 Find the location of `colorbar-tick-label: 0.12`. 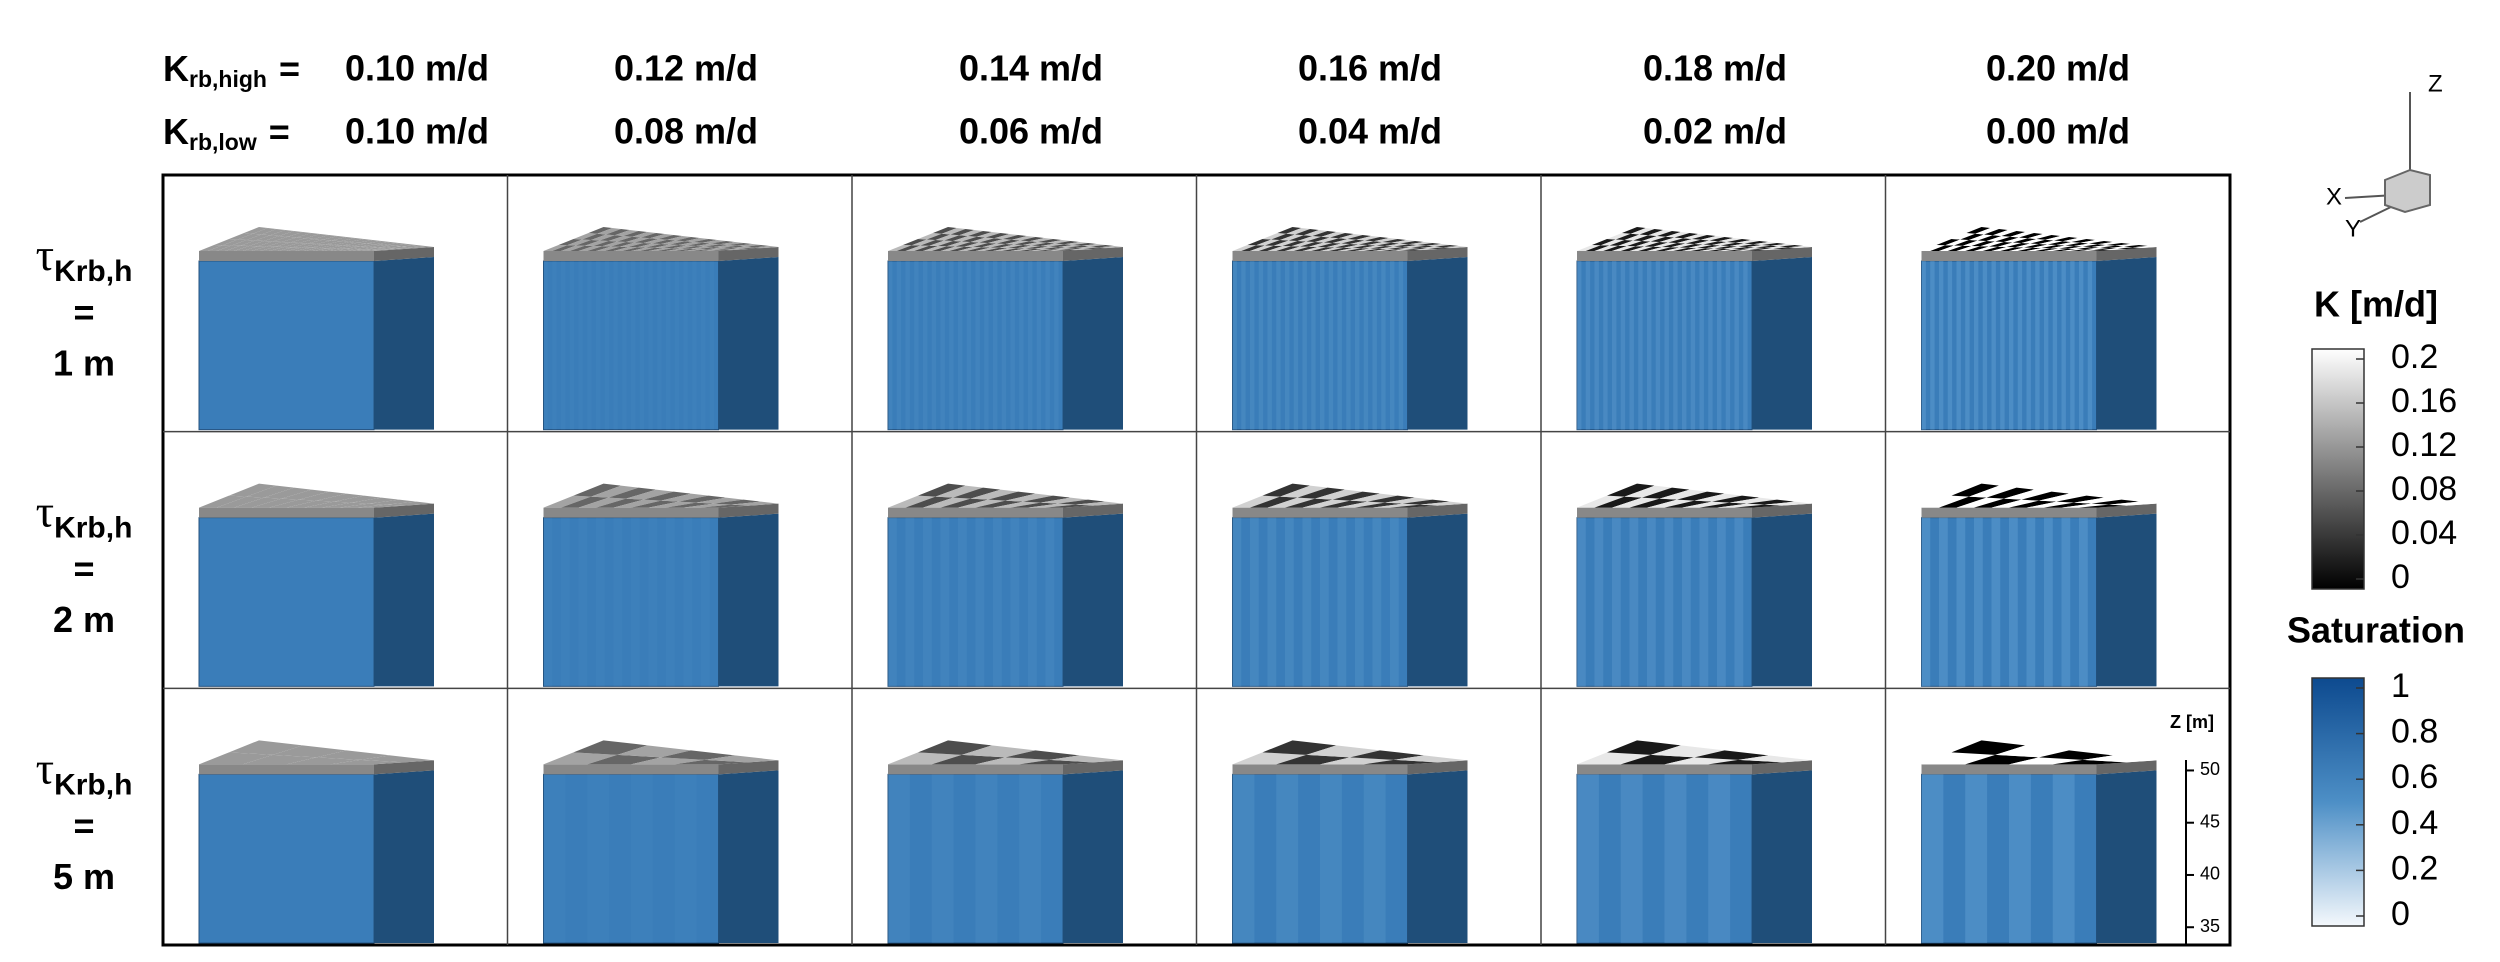

colorbar-tick-label: 0.12 is located at coordinates (2424, 445).